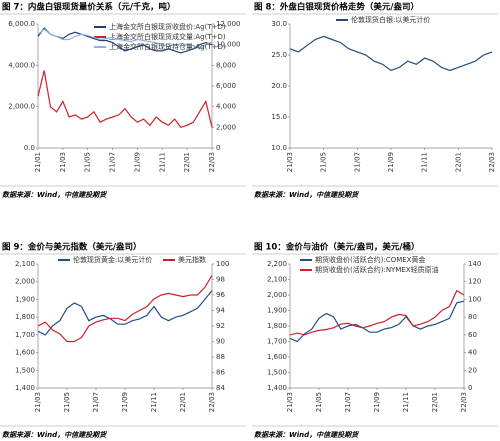 The image size is (500, 441). Describe the element at coordinates (29, 148) in the screenshot. I see `y-tick-label: 0.0` at that location.